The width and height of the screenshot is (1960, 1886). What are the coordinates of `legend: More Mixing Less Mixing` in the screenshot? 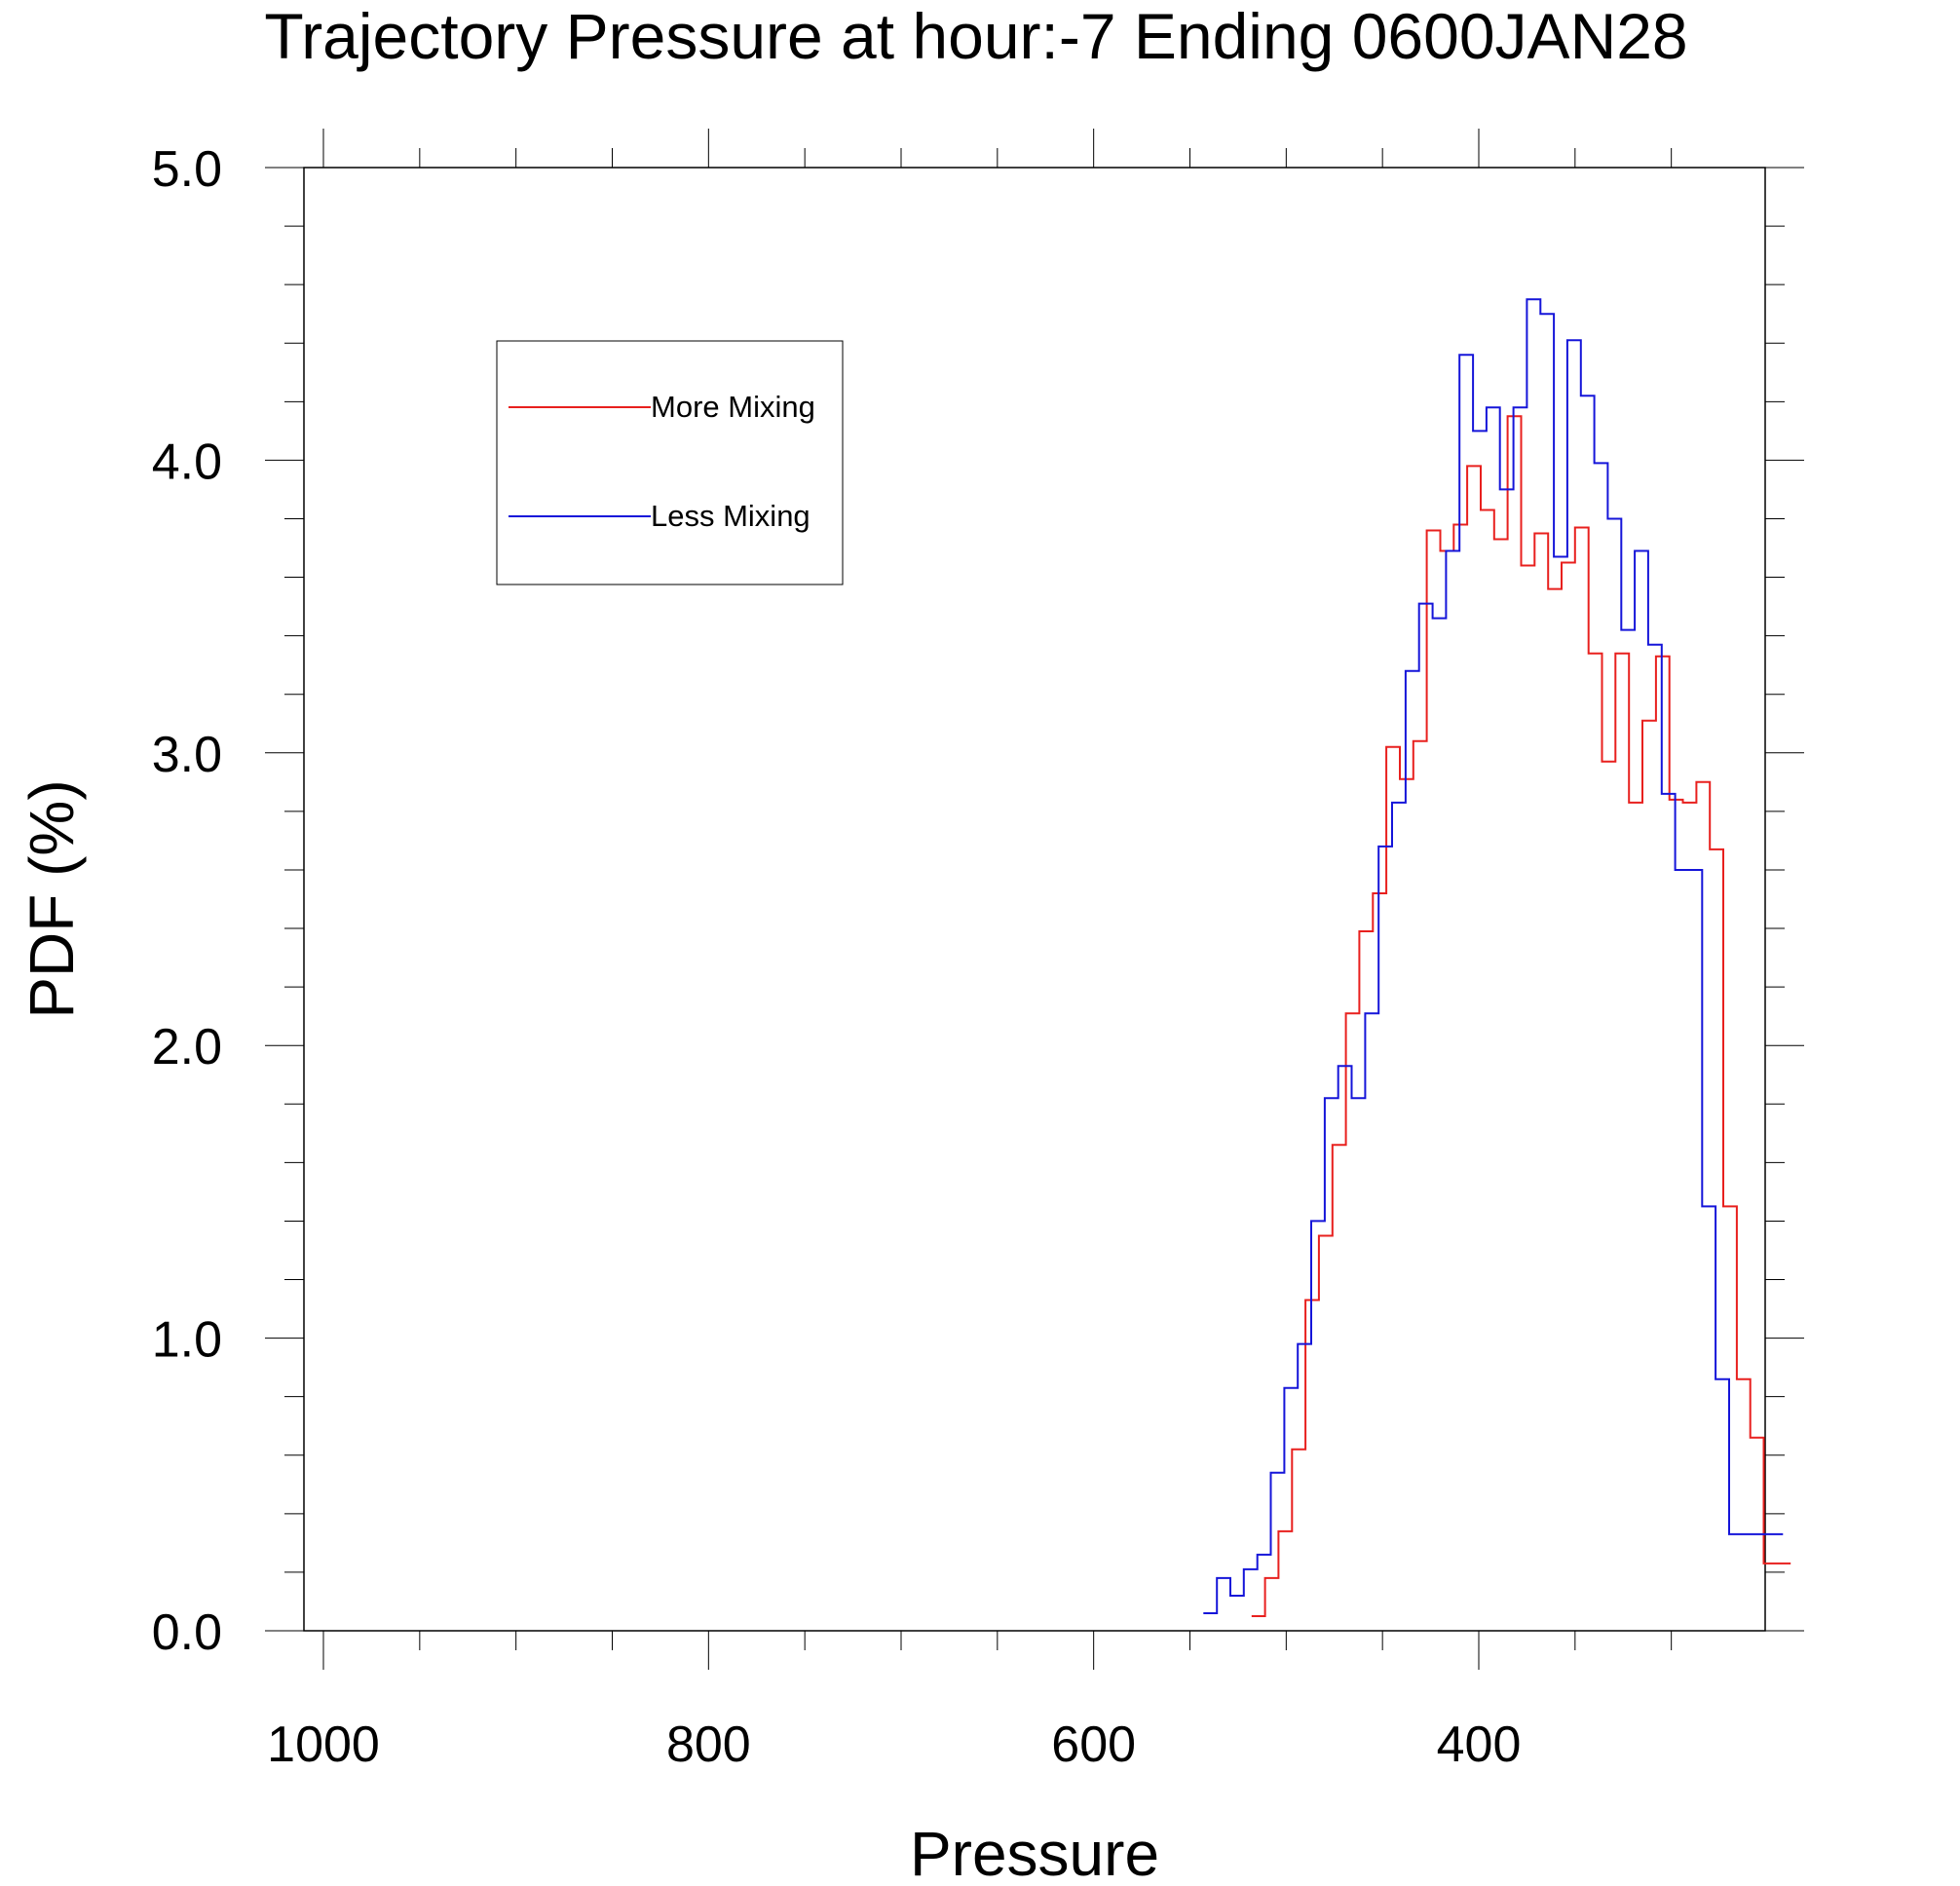 It's located at (670, 462).